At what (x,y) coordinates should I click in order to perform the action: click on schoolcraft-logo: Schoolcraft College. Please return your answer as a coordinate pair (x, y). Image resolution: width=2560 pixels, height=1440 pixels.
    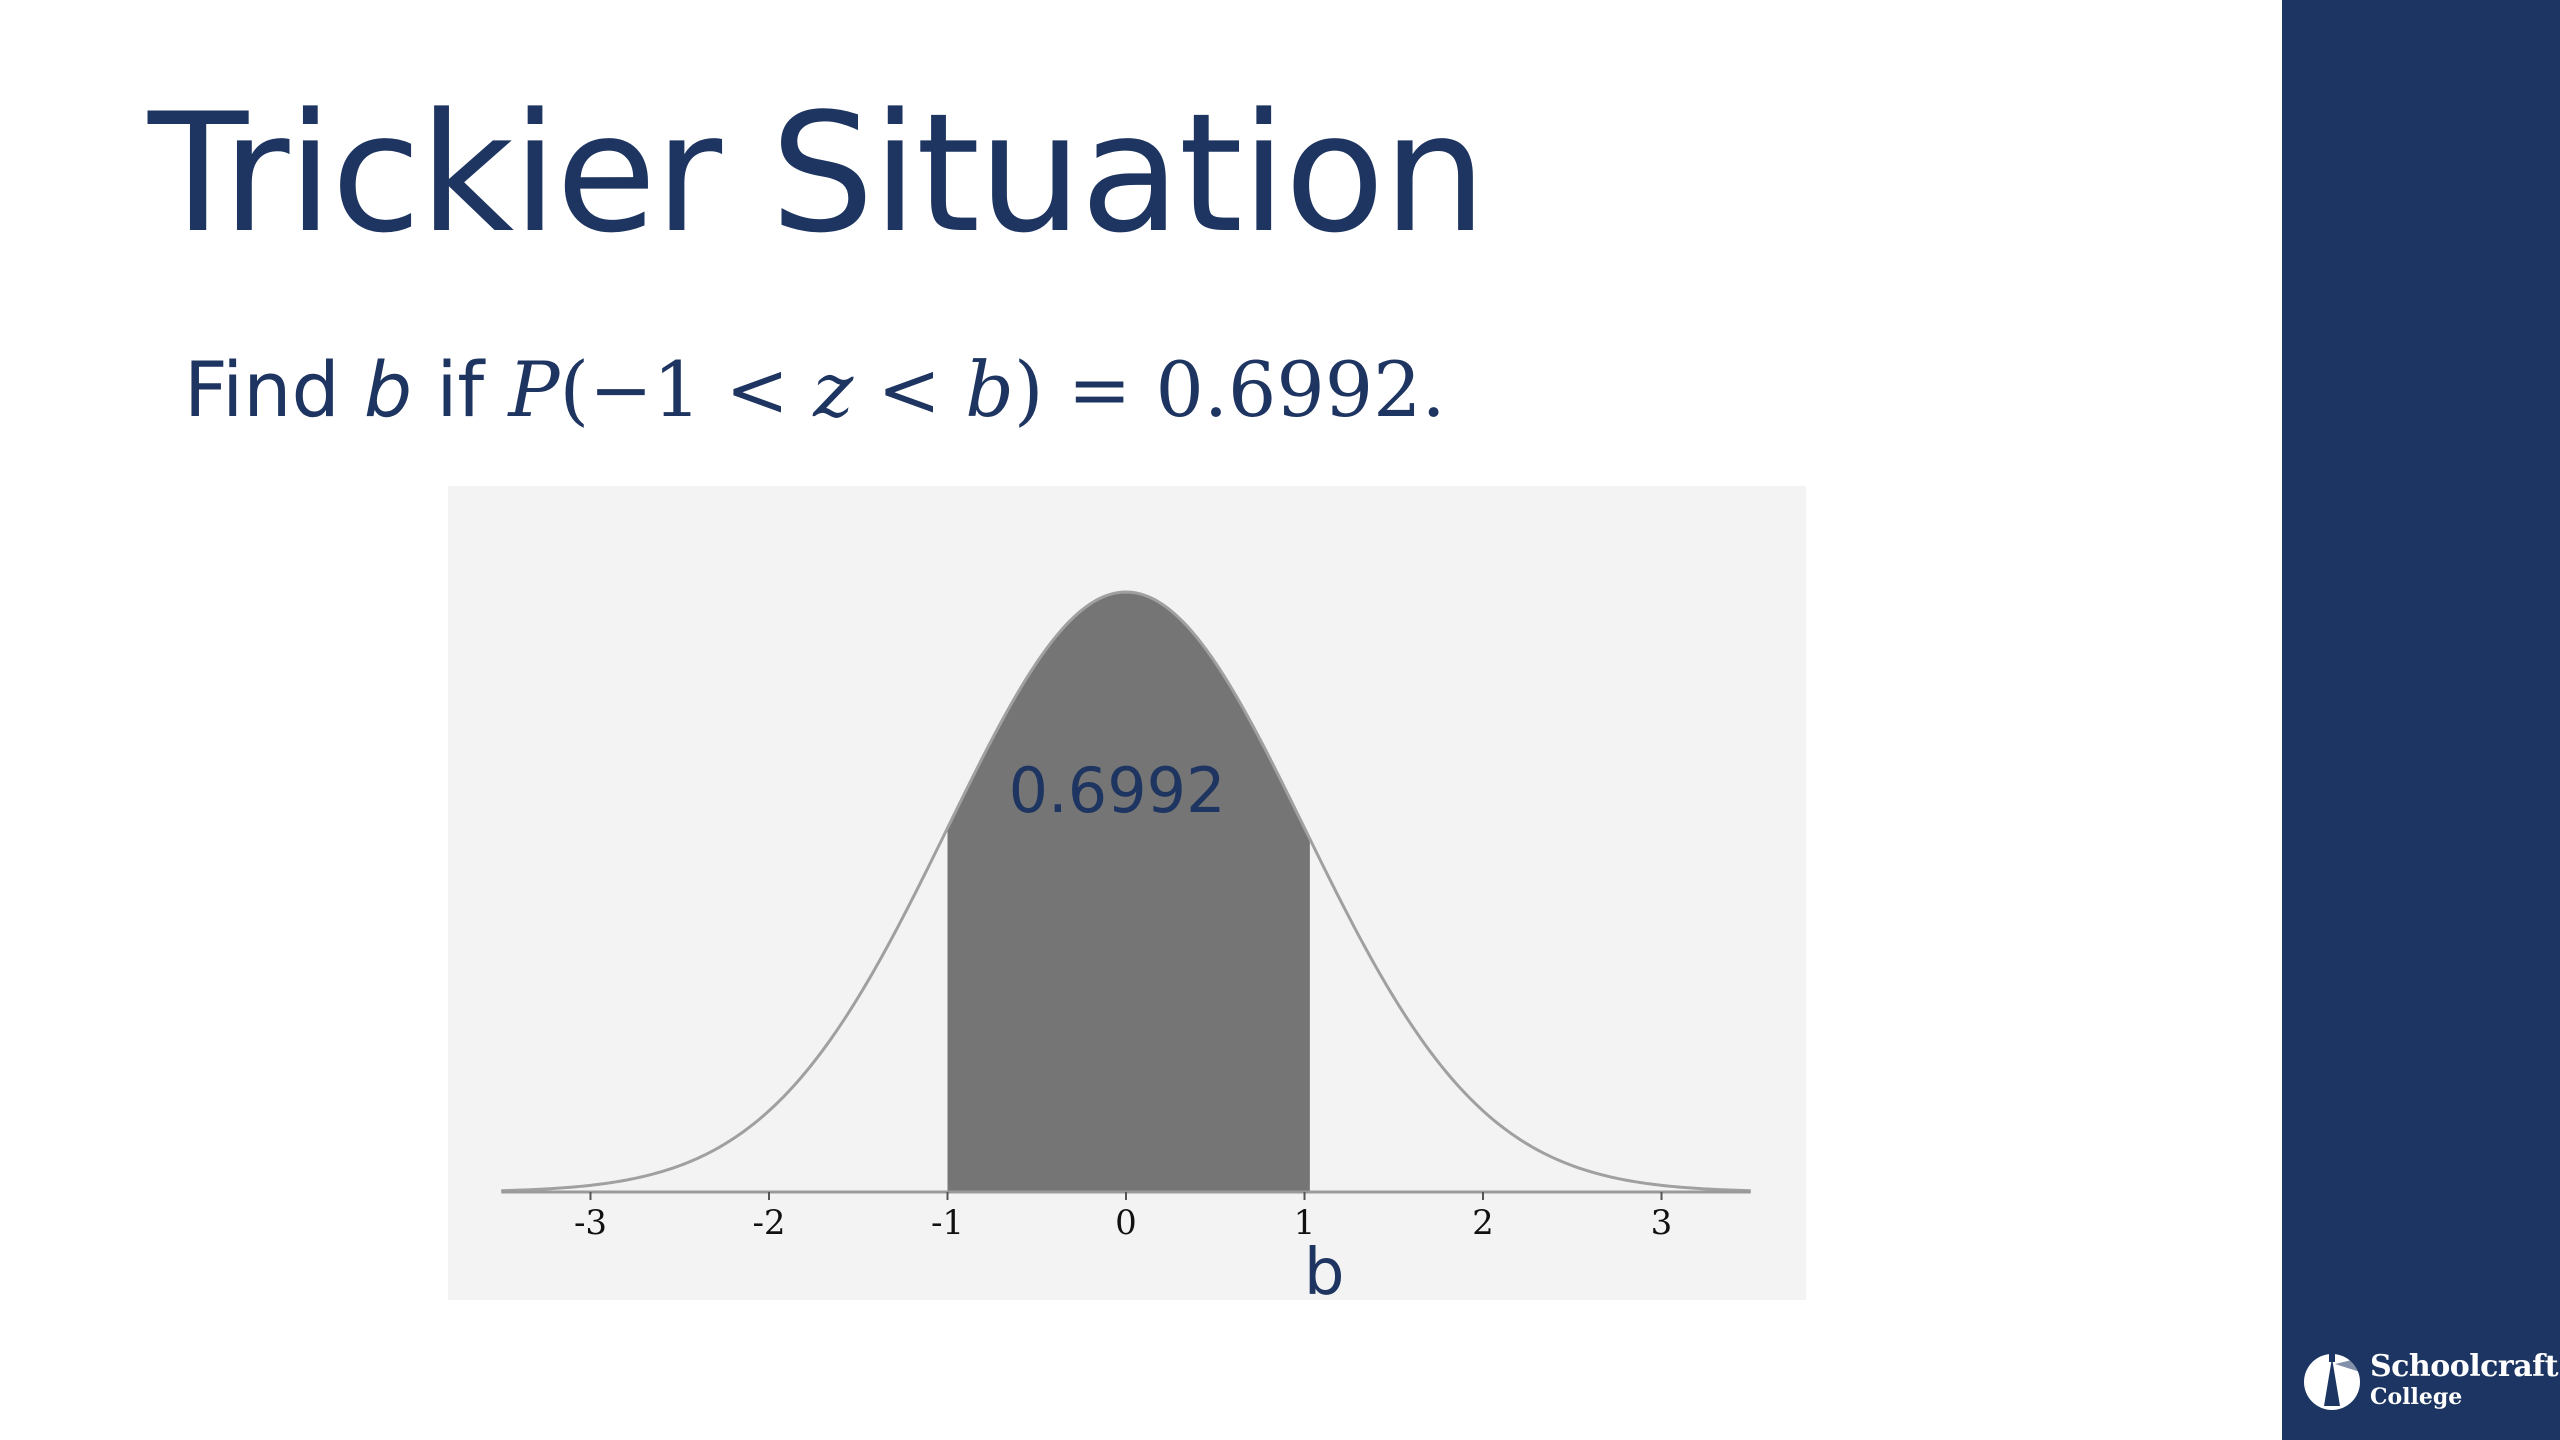
    Looking at the image, I should click on (2430, 1382).